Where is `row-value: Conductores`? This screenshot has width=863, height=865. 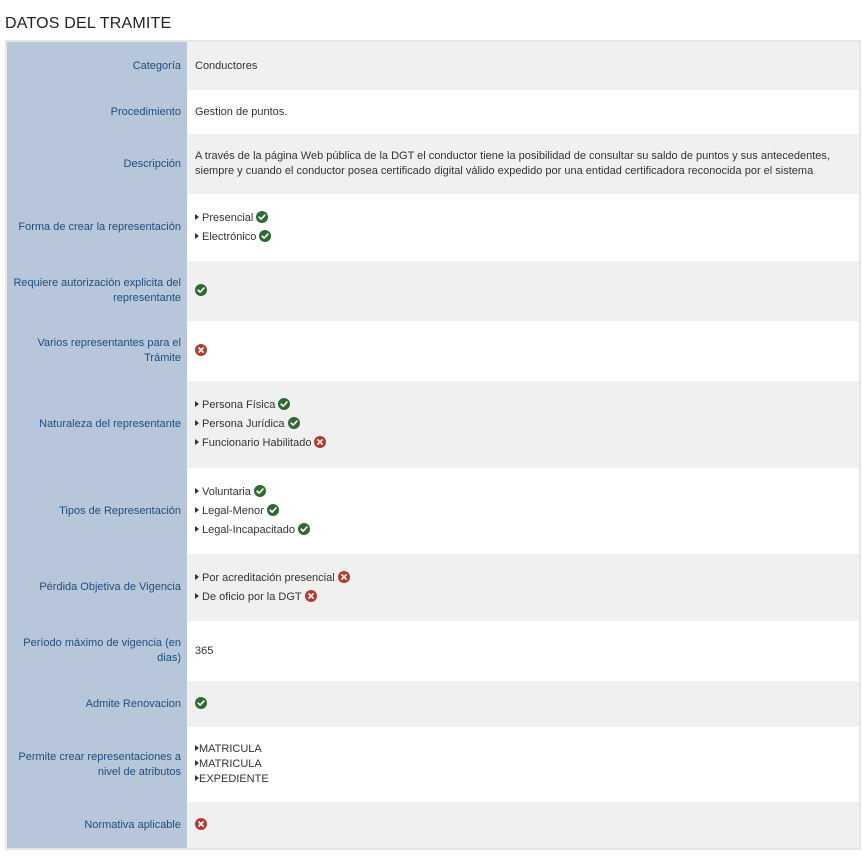 row-value: Conductores is located at coordinates (523, 66).